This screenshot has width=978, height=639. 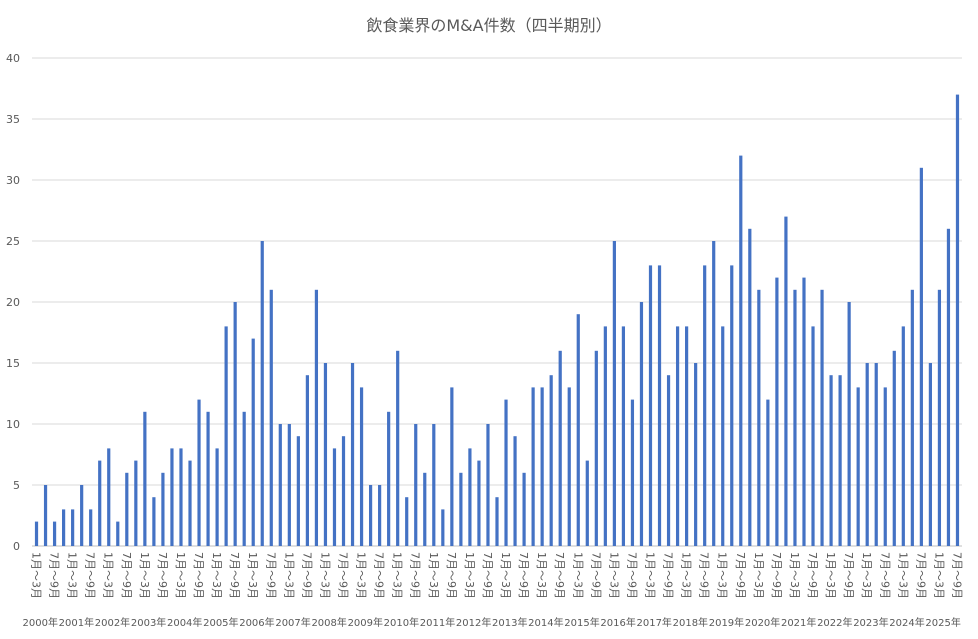 I want to click on chart-title: 飲食業界のM&A件数（四半期別）, so click(x=488, y=25).